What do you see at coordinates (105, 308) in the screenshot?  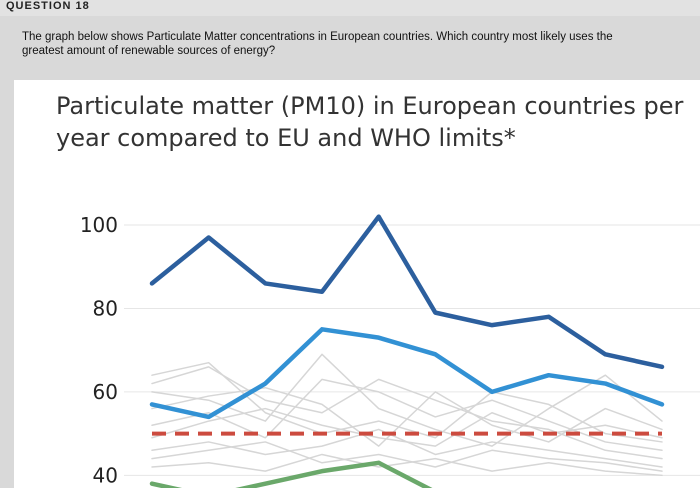 I see `y-tick-label: 80` at bounding box center [105, 308].